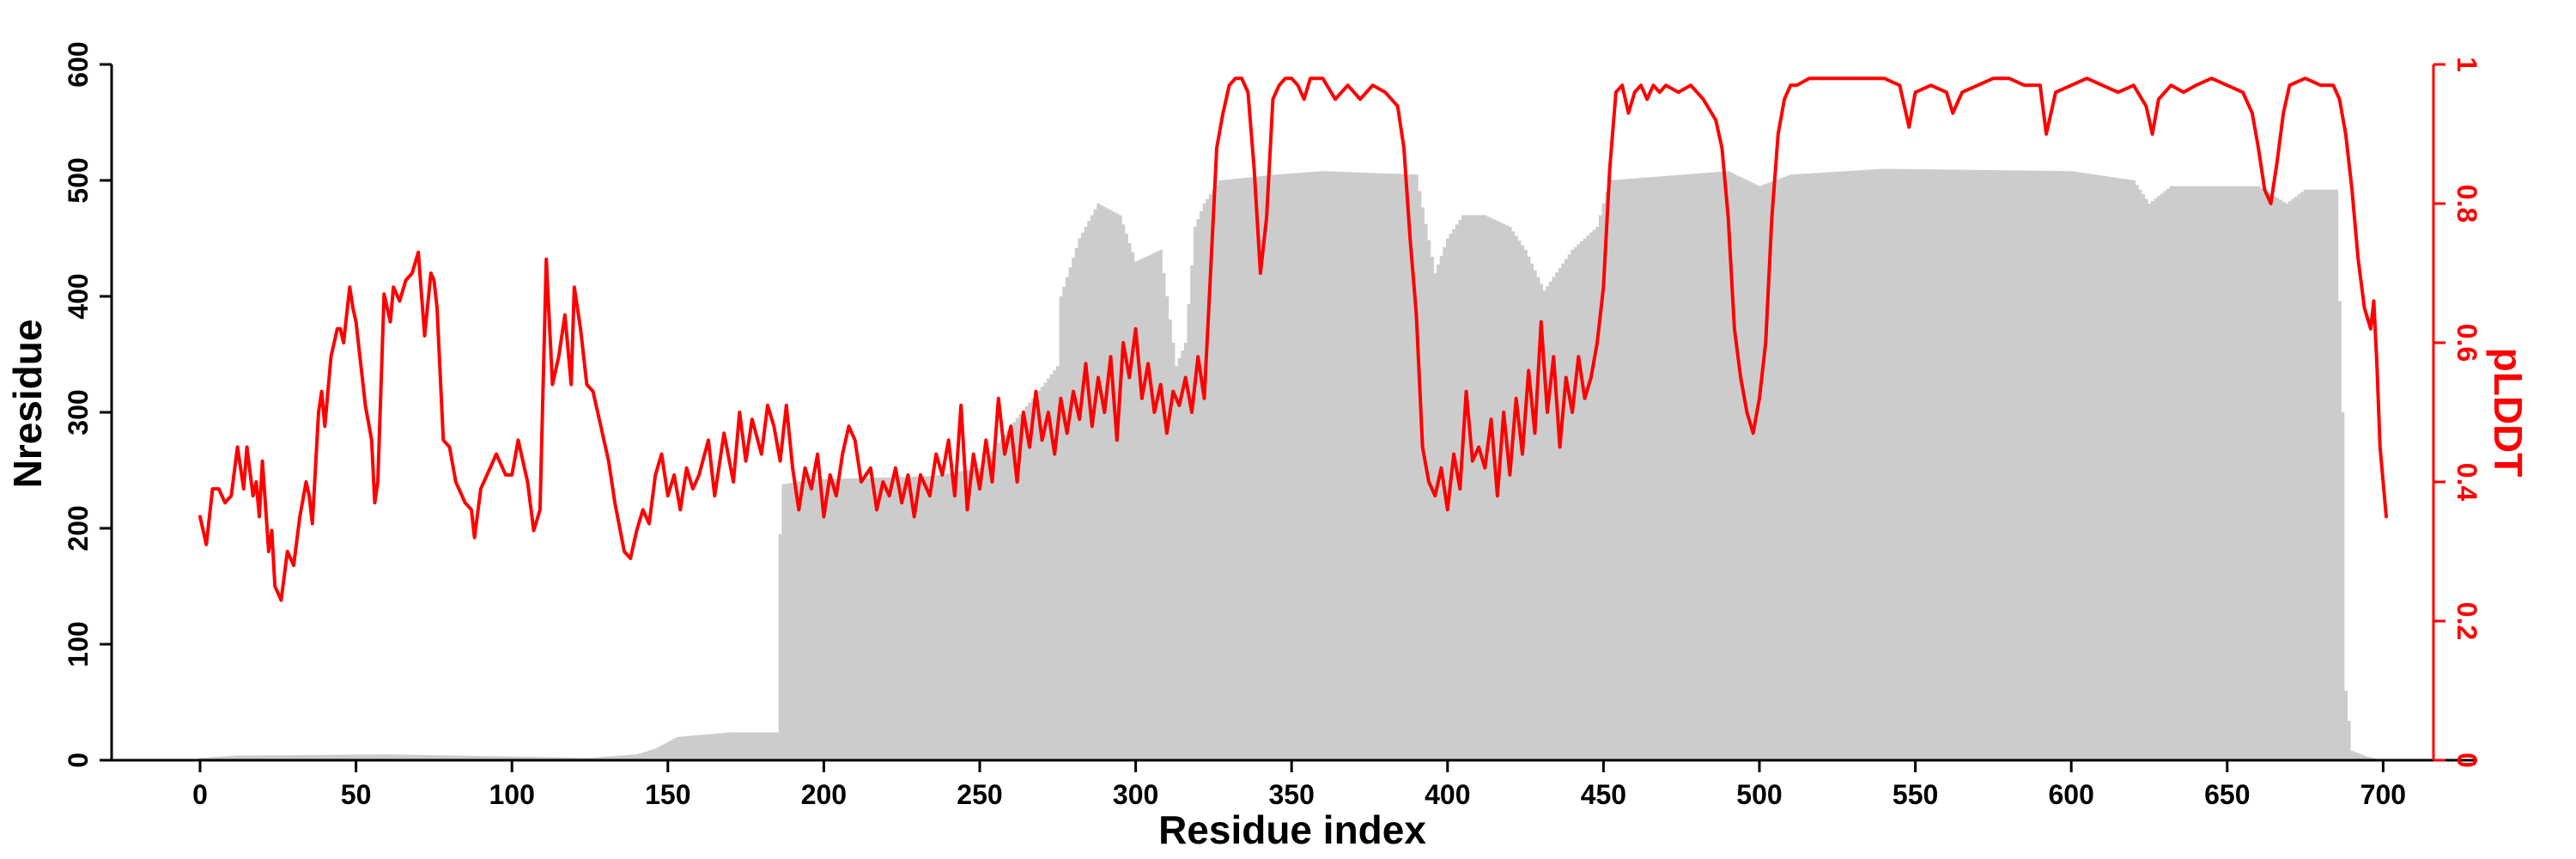 The width and height of the screenshot is (2576, 859). I want to click on y-left-axis-title: Nresidue, so click(28, 404).